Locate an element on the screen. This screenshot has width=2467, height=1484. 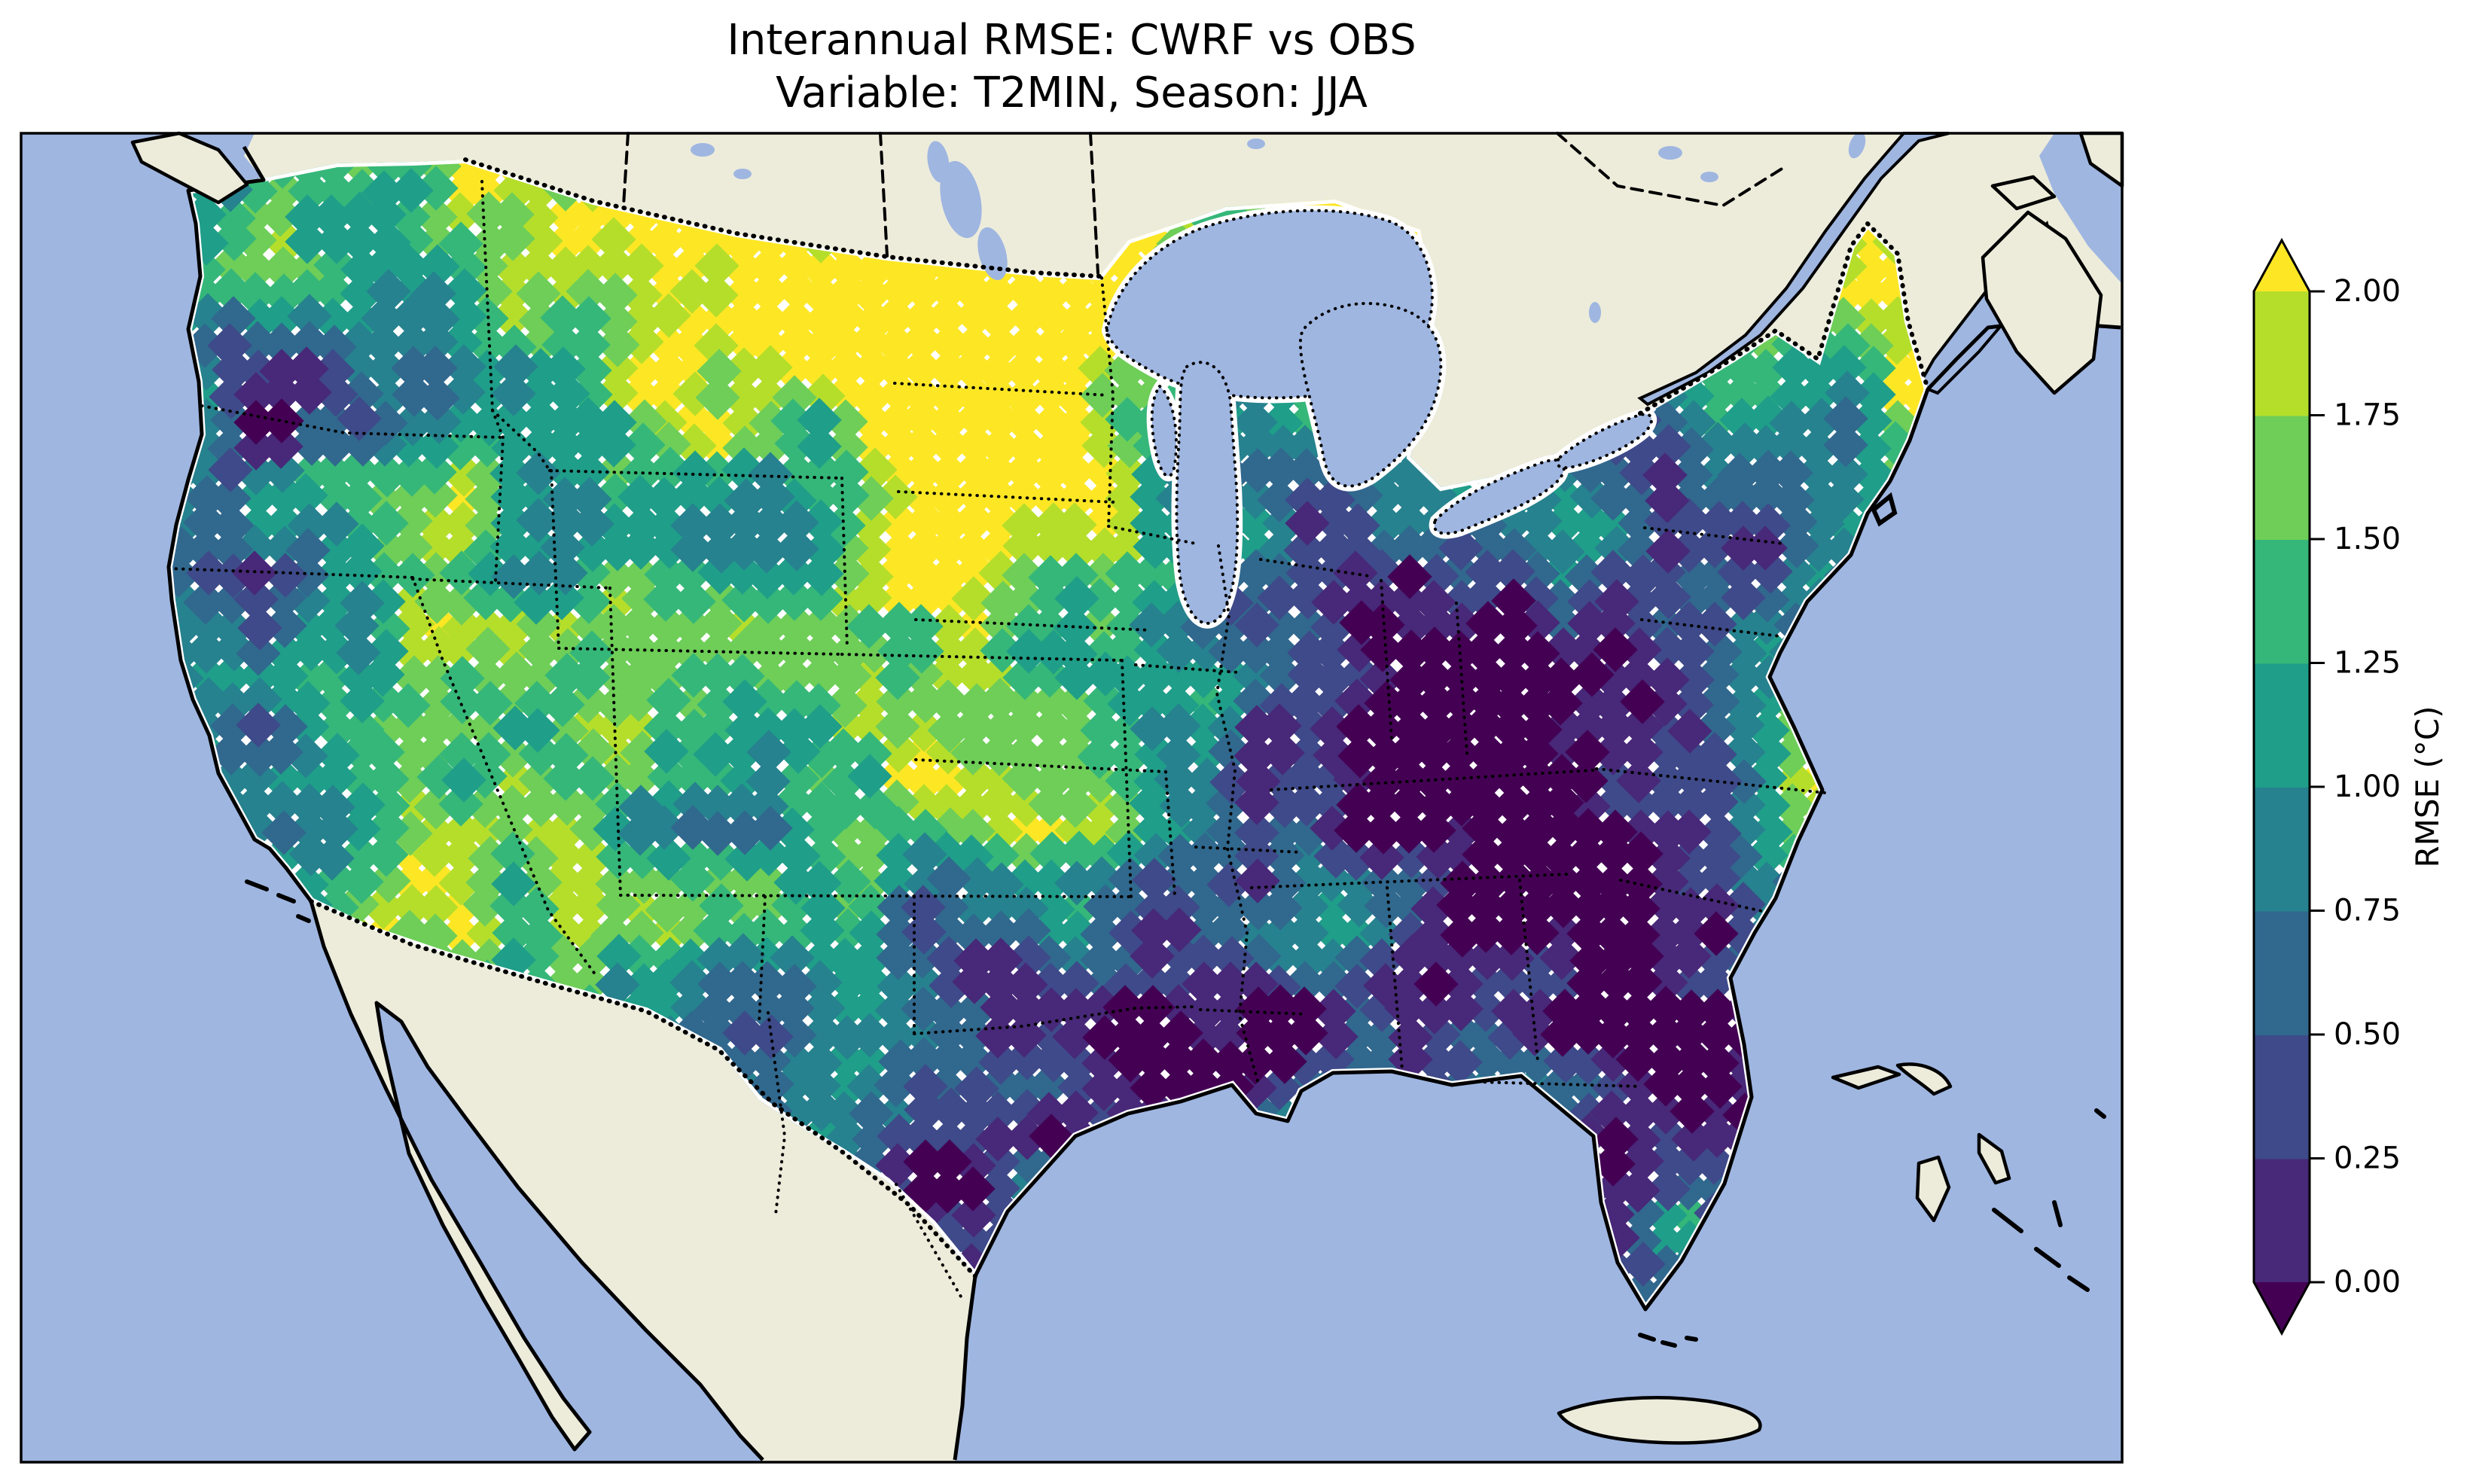
vancouver-island is located at coordinates (189, 168).